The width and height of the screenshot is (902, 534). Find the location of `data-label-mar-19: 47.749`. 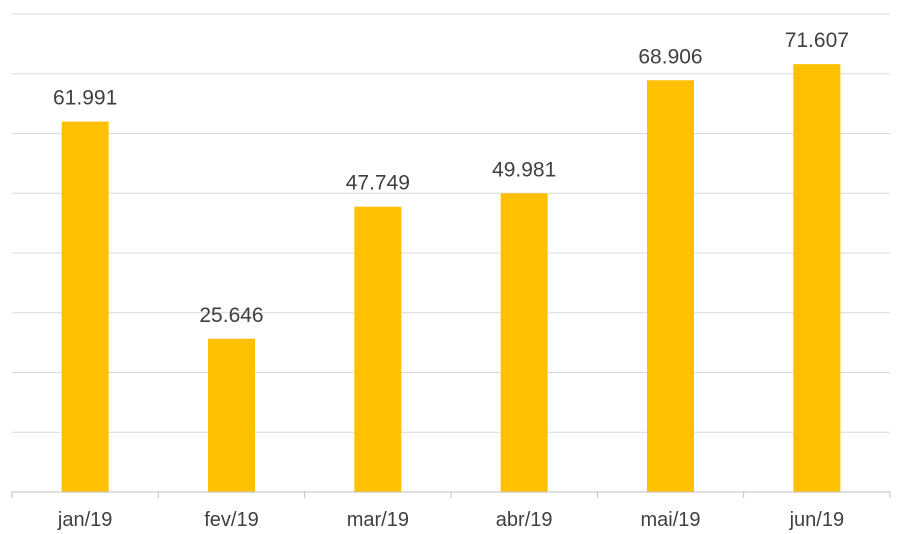

data-label-mar-19: 47.749 is located at coordinates (378, 183).